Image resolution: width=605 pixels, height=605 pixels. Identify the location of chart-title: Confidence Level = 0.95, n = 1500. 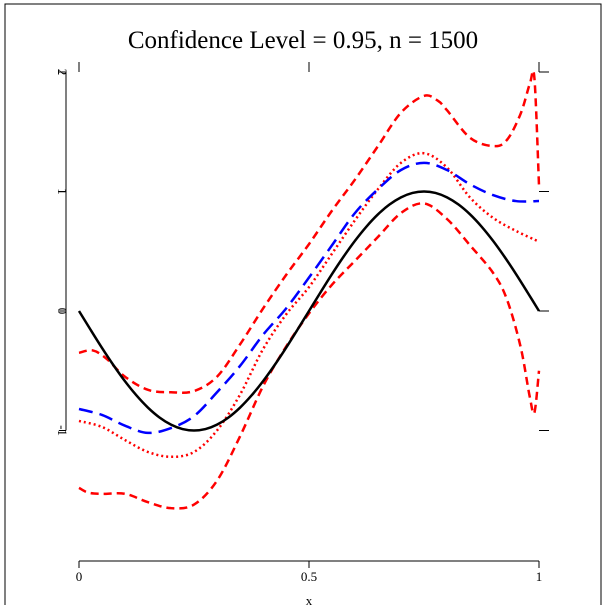
(303, 40).